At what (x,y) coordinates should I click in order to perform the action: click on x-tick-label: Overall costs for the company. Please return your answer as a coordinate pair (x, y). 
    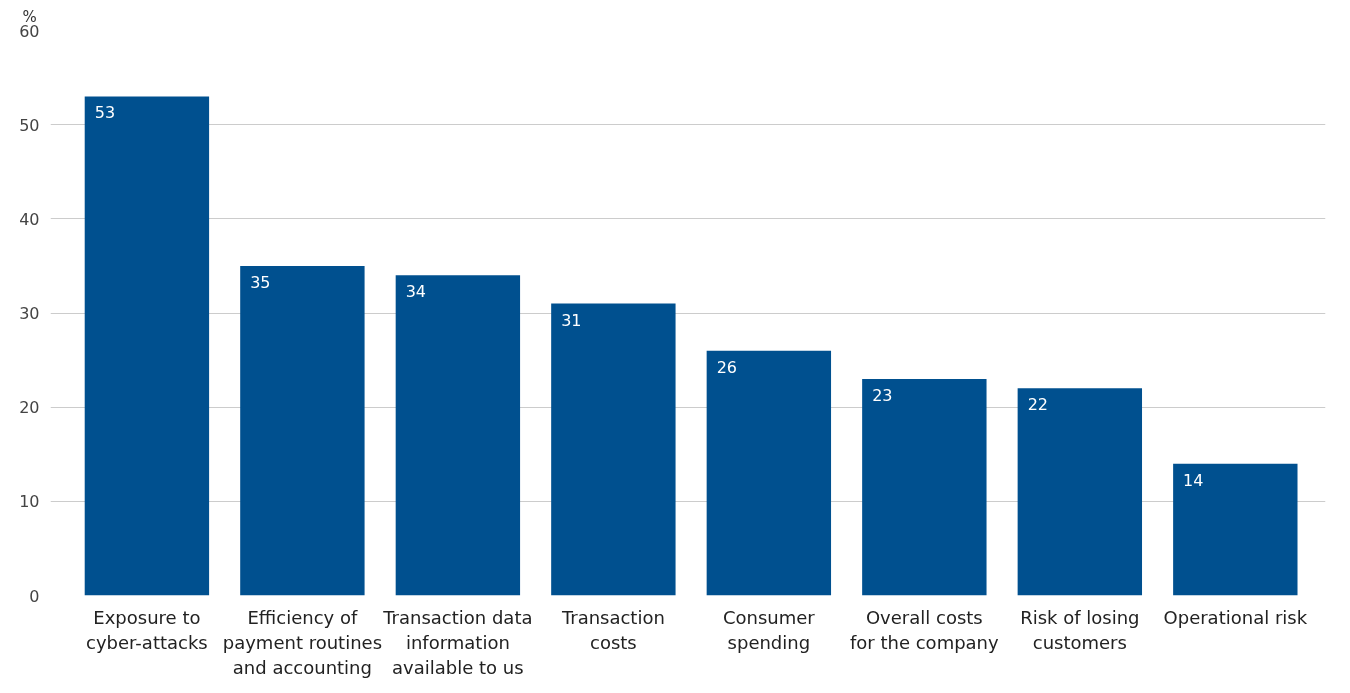
    Looking at the image, I should click on (924, 629).